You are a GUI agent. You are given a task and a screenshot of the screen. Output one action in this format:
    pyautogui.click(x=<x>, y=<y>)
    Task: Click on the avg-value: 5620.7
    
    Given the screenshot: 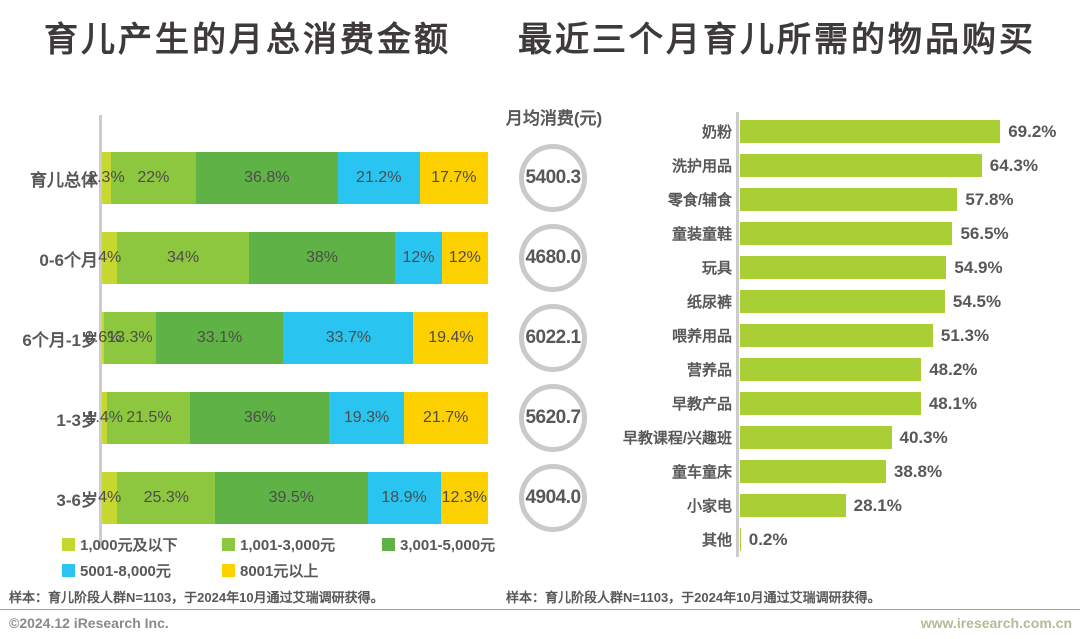 What is the action you would take?
    pyautogui.click(x=553, y=417)
    